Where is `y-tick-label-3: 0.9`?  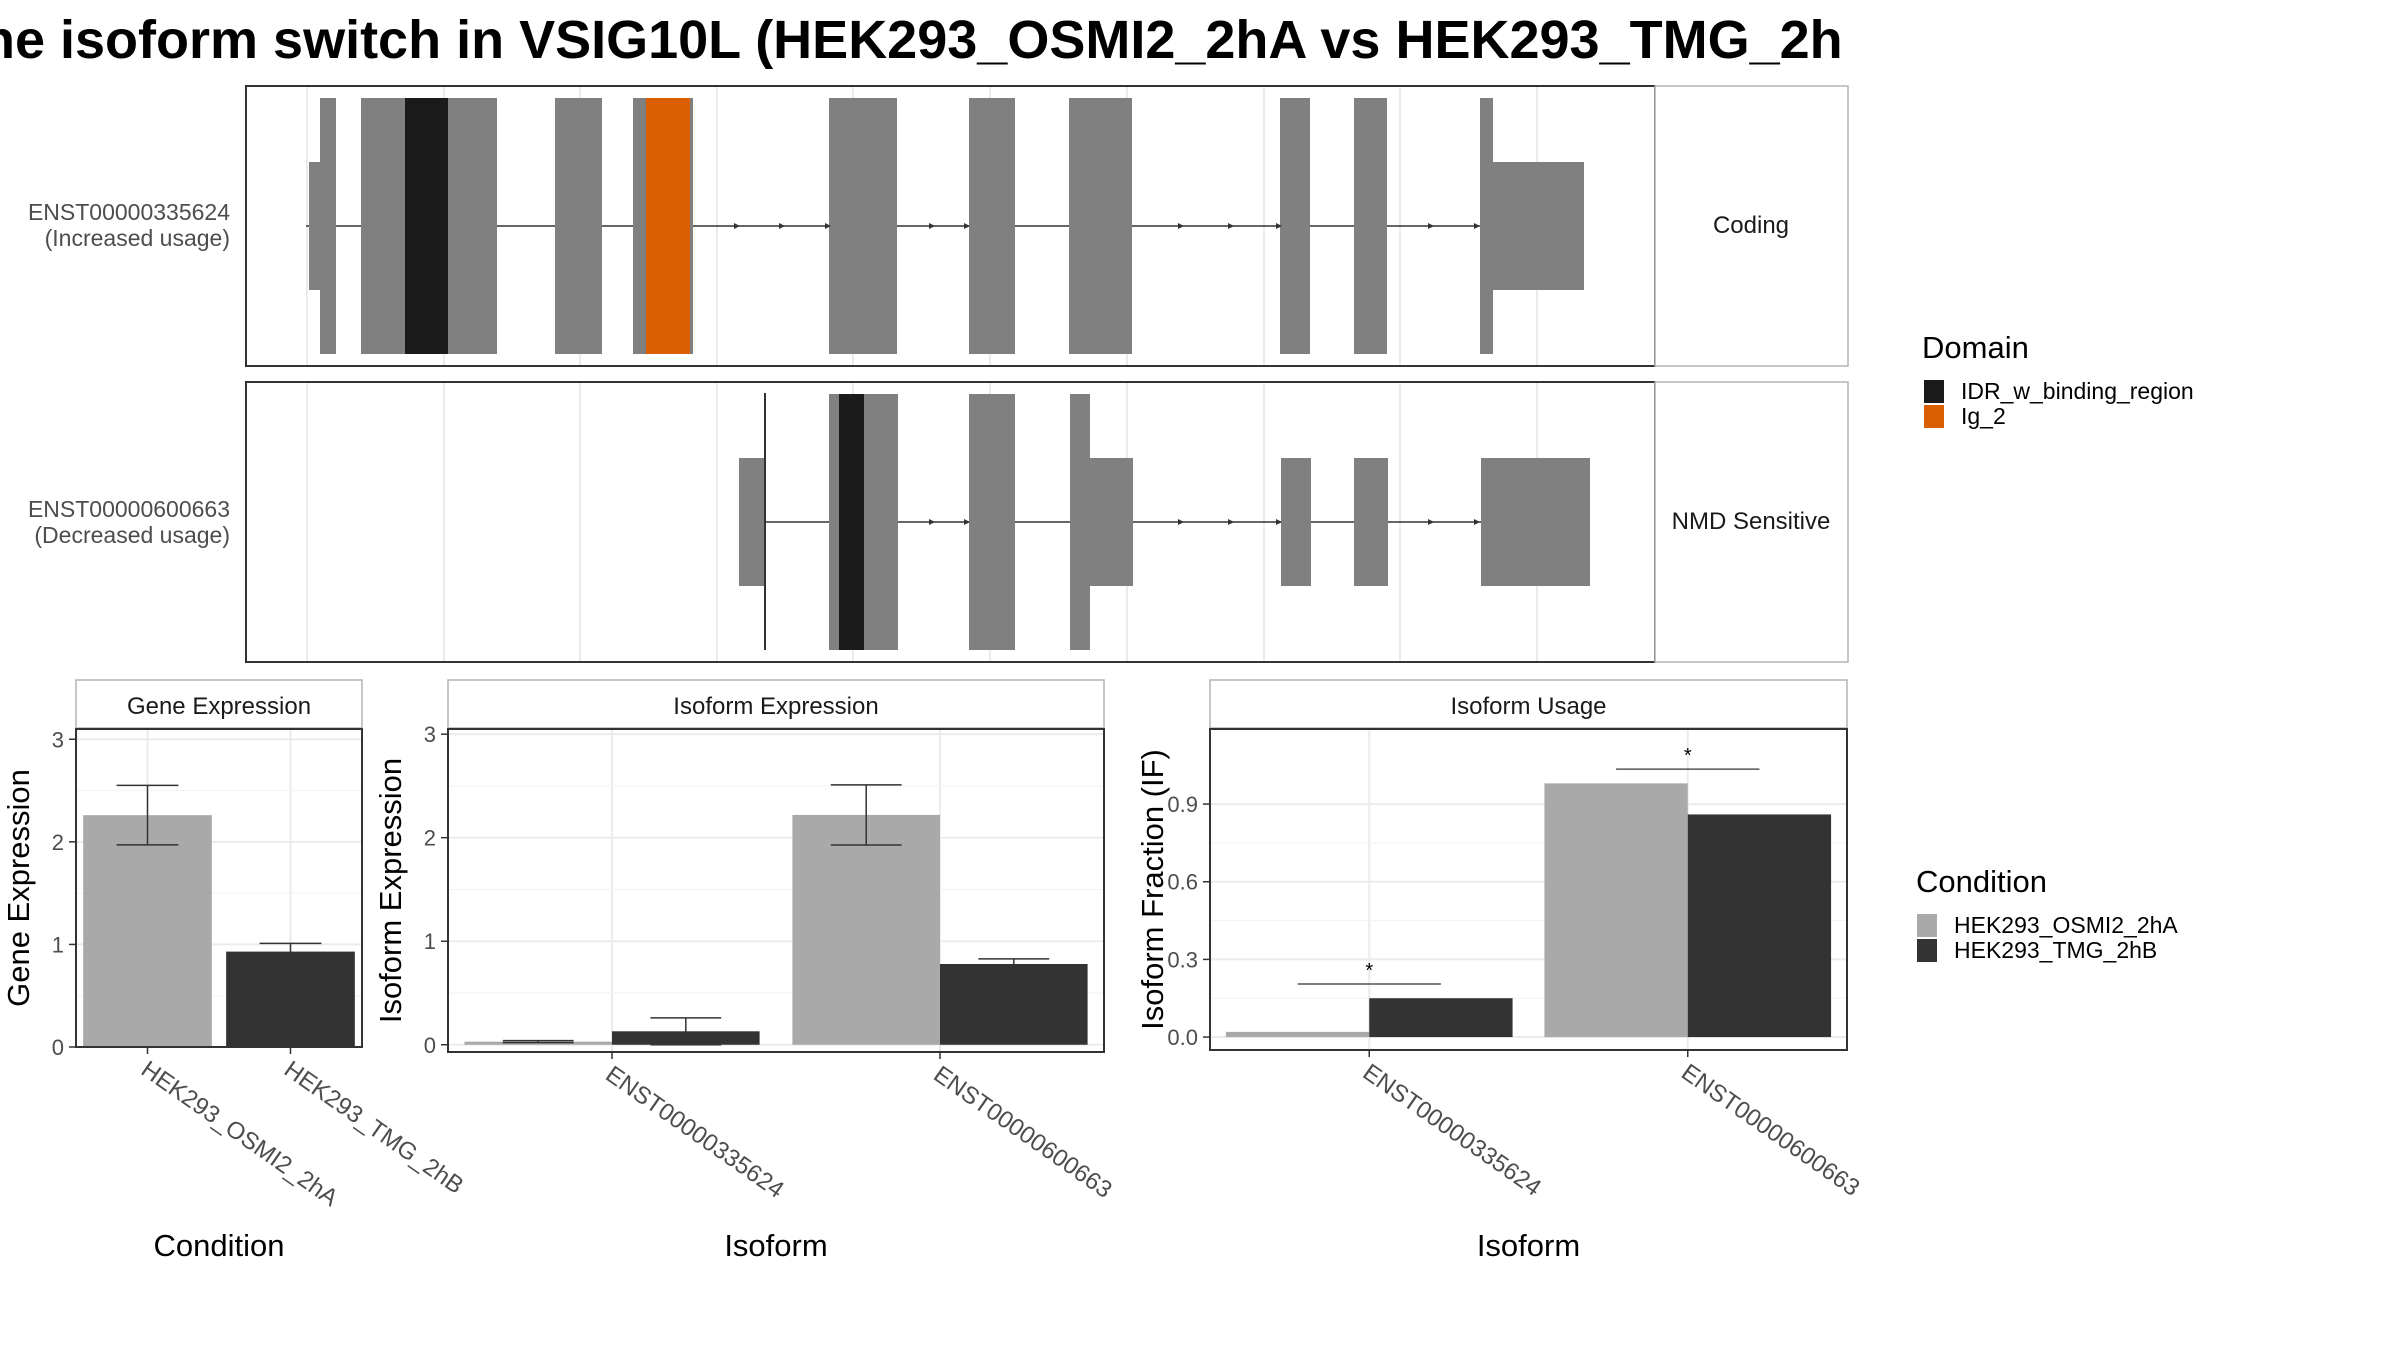 y-tick-label-3: 0.9 is located at coordinates (1182, 804).